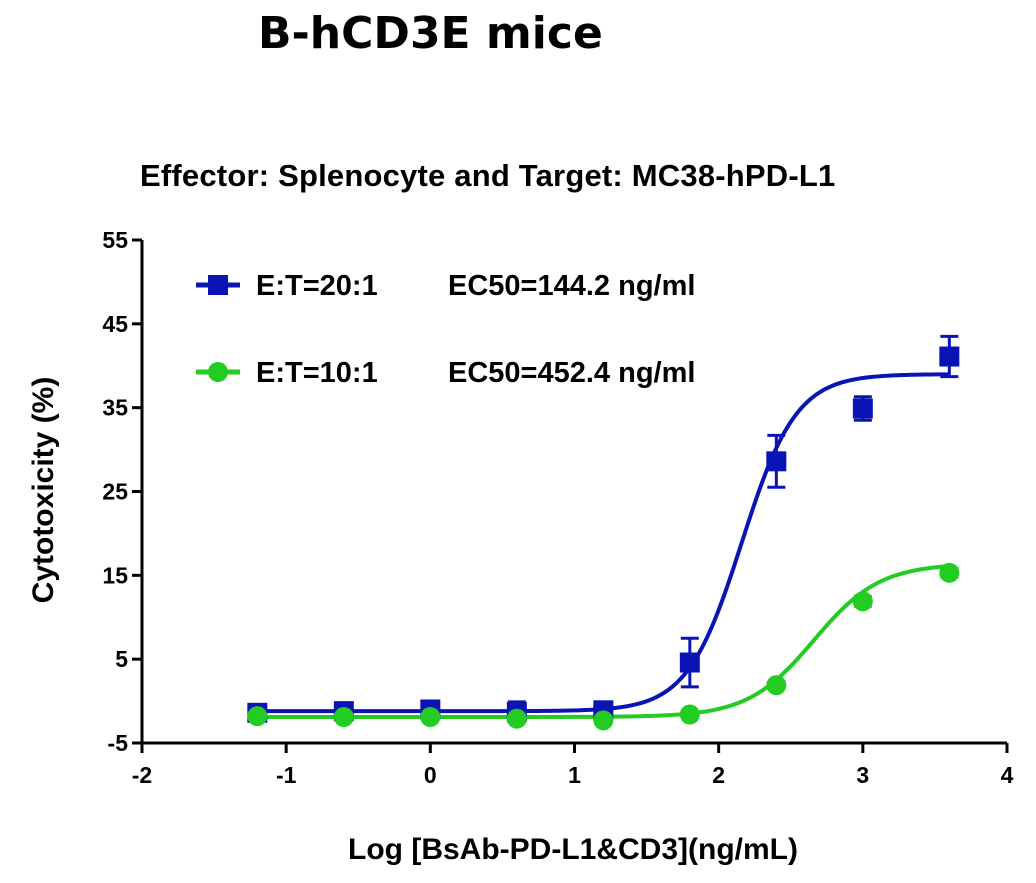  What do you see at coordinates (115, 324) in the screenshot?
I see `y-tick-label: 45` at bounding box center [115, 324].